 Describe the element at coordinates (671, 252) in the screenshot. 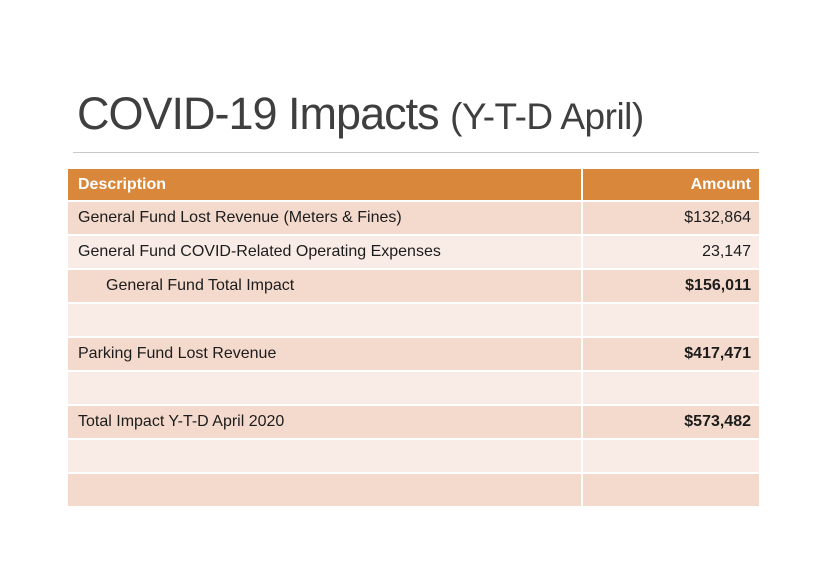

I see `row-amount: 23,147` at that location.